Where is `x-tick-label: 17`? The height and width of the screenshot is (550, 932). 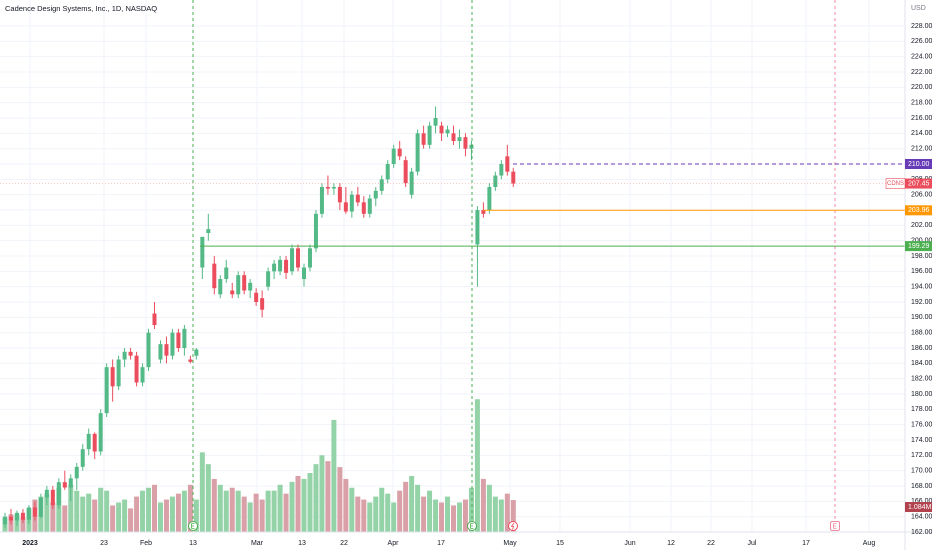
x-tick-label: 17 is located at coordinates (441, 543).